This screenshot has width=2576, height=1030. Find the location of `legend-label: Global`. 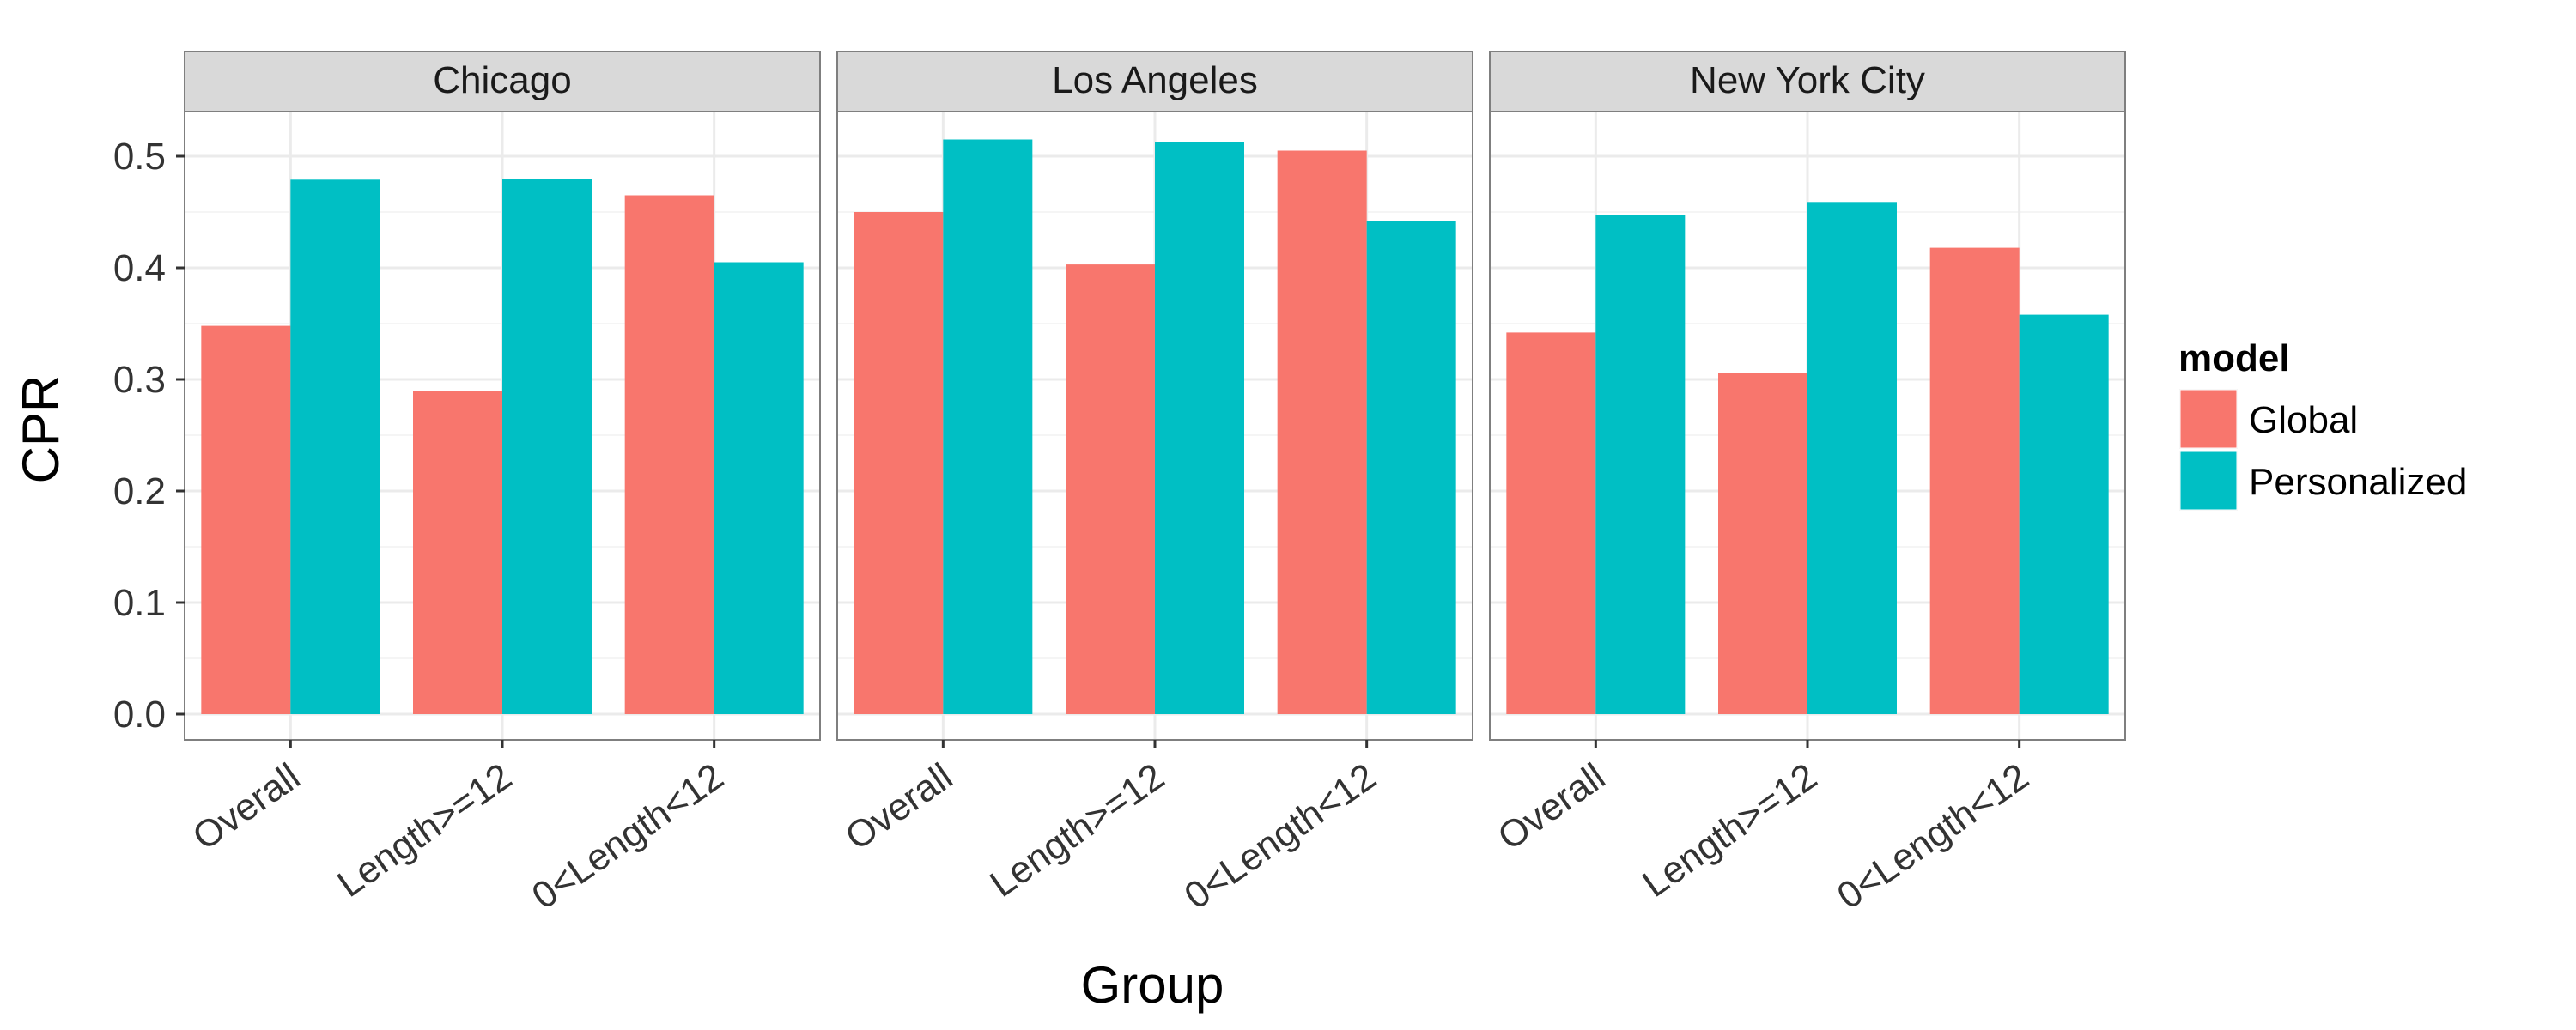

legend-label: Global is located at coordinates (2303, 420).